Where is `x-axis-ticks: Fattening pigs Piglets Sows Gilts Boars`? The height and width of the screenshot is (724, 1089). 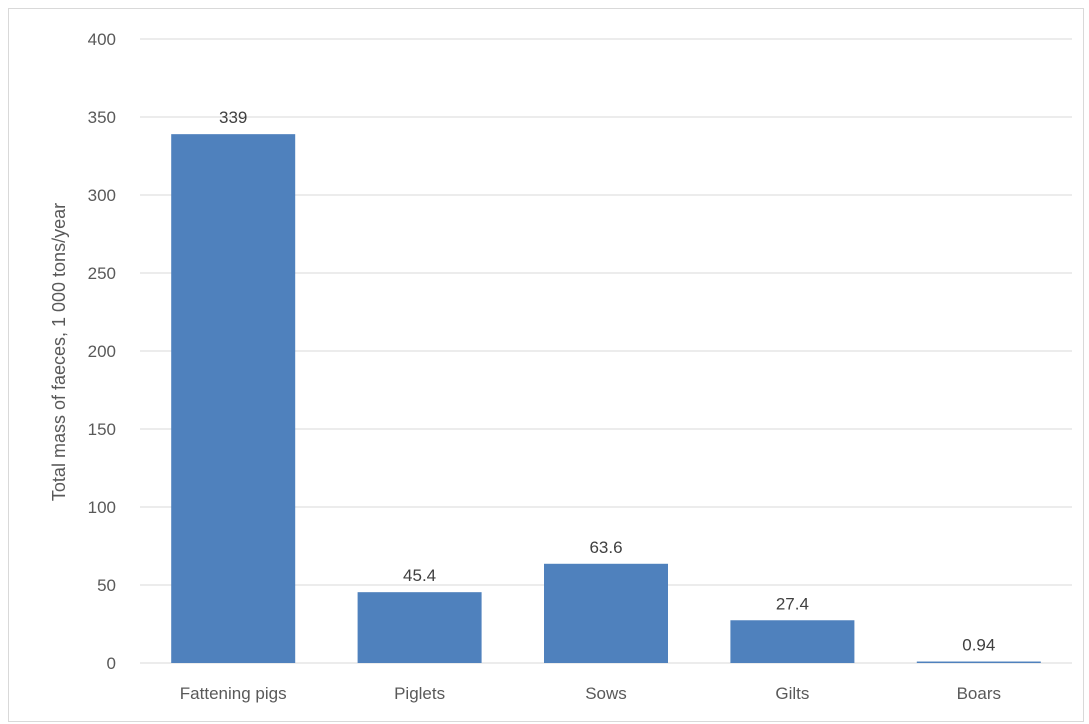
x-axis-ticks: Fattening pigs Piglets Sows Gilts Boars is located at coordinates (590, 693).